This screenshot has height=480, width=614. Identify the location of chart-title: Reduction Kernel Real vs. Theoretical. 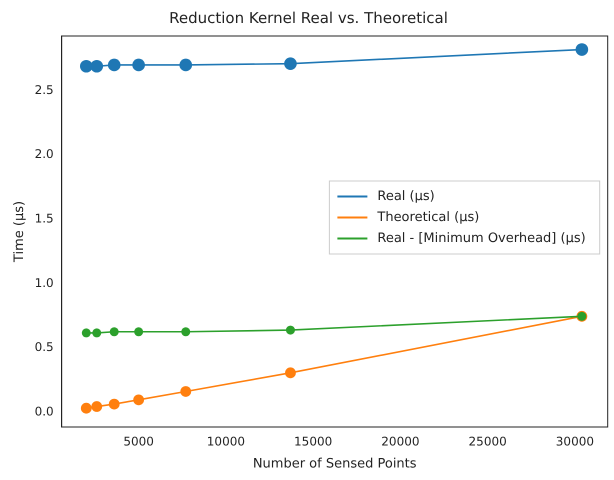
(308, 17).